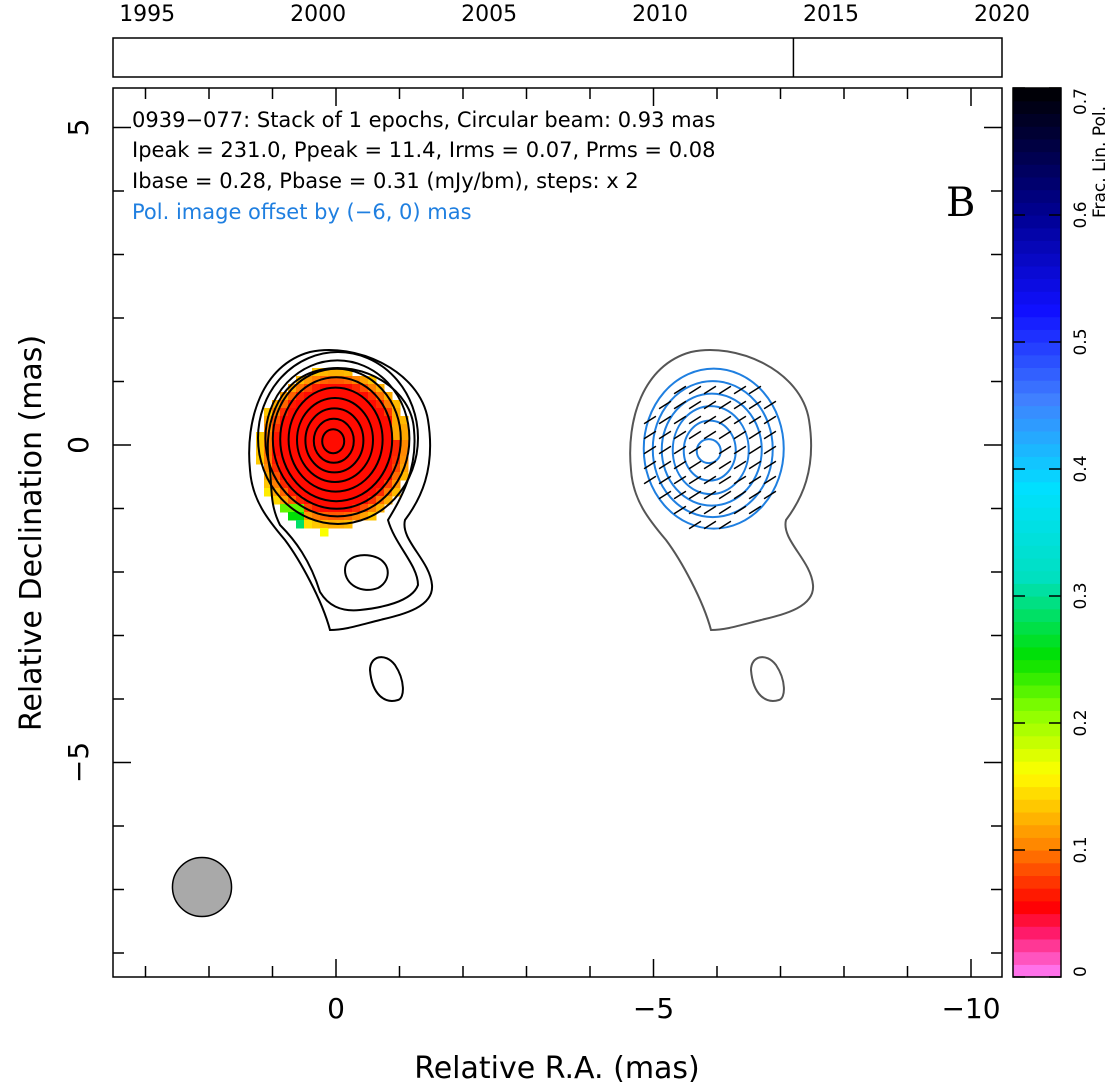 This screenshot has height=1085, width=1111. Describe the element at coordinates (78, 128) in the screenshot. I see `y-tick-label: 5` at that location.